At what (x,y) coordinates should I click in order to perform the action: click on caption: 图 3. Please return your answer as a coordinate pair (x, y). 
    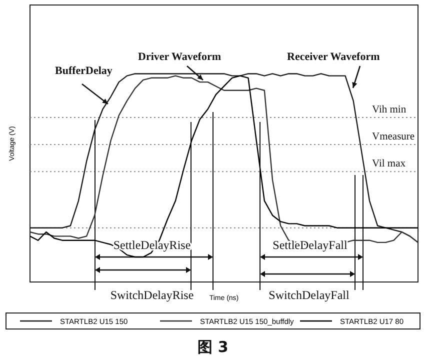
    Looking at the image, I should click on (213, 347).